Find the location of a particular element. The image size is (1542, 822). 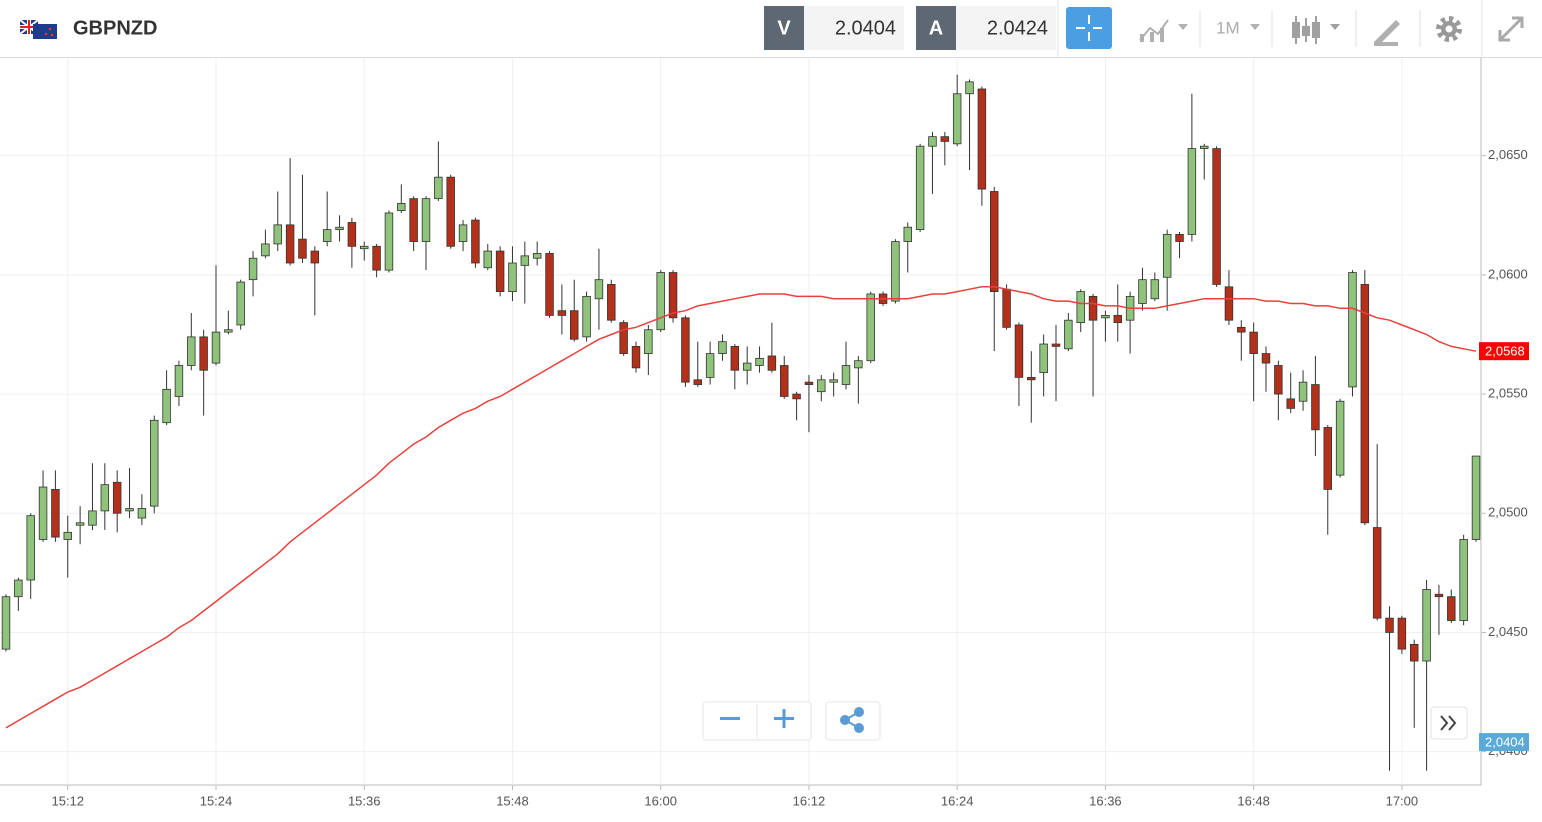

x-tick-label: 16:36 is located at coordinates (1105, 800).